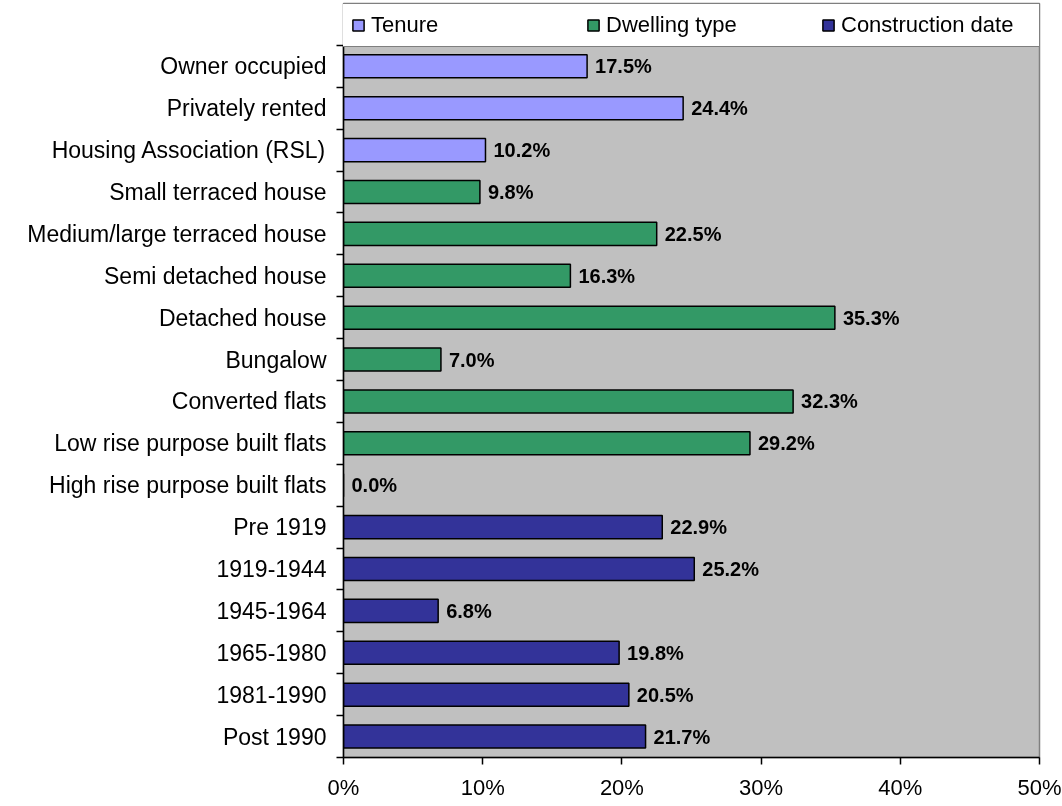 This screenshot has height=806, width=1062. What do you see at coordinates (343, 787) in the screenshot?
I see `x-tick-label: 0%` at bounding box center [343, 787].